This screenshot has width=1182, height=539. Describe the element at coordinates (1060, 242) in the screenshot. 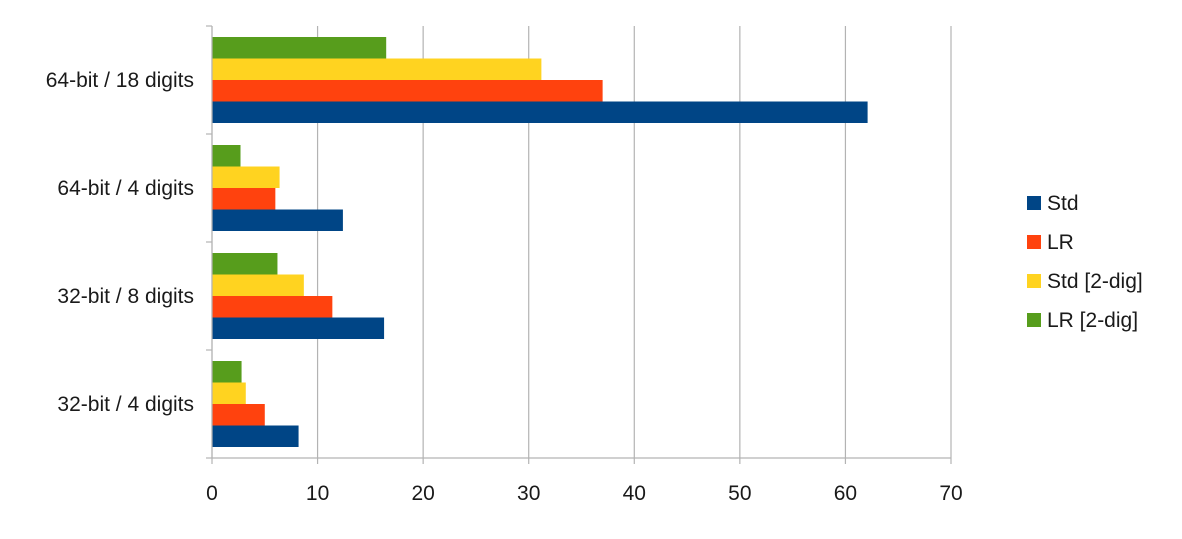

I see `legend-label-lr: LR` at that location.